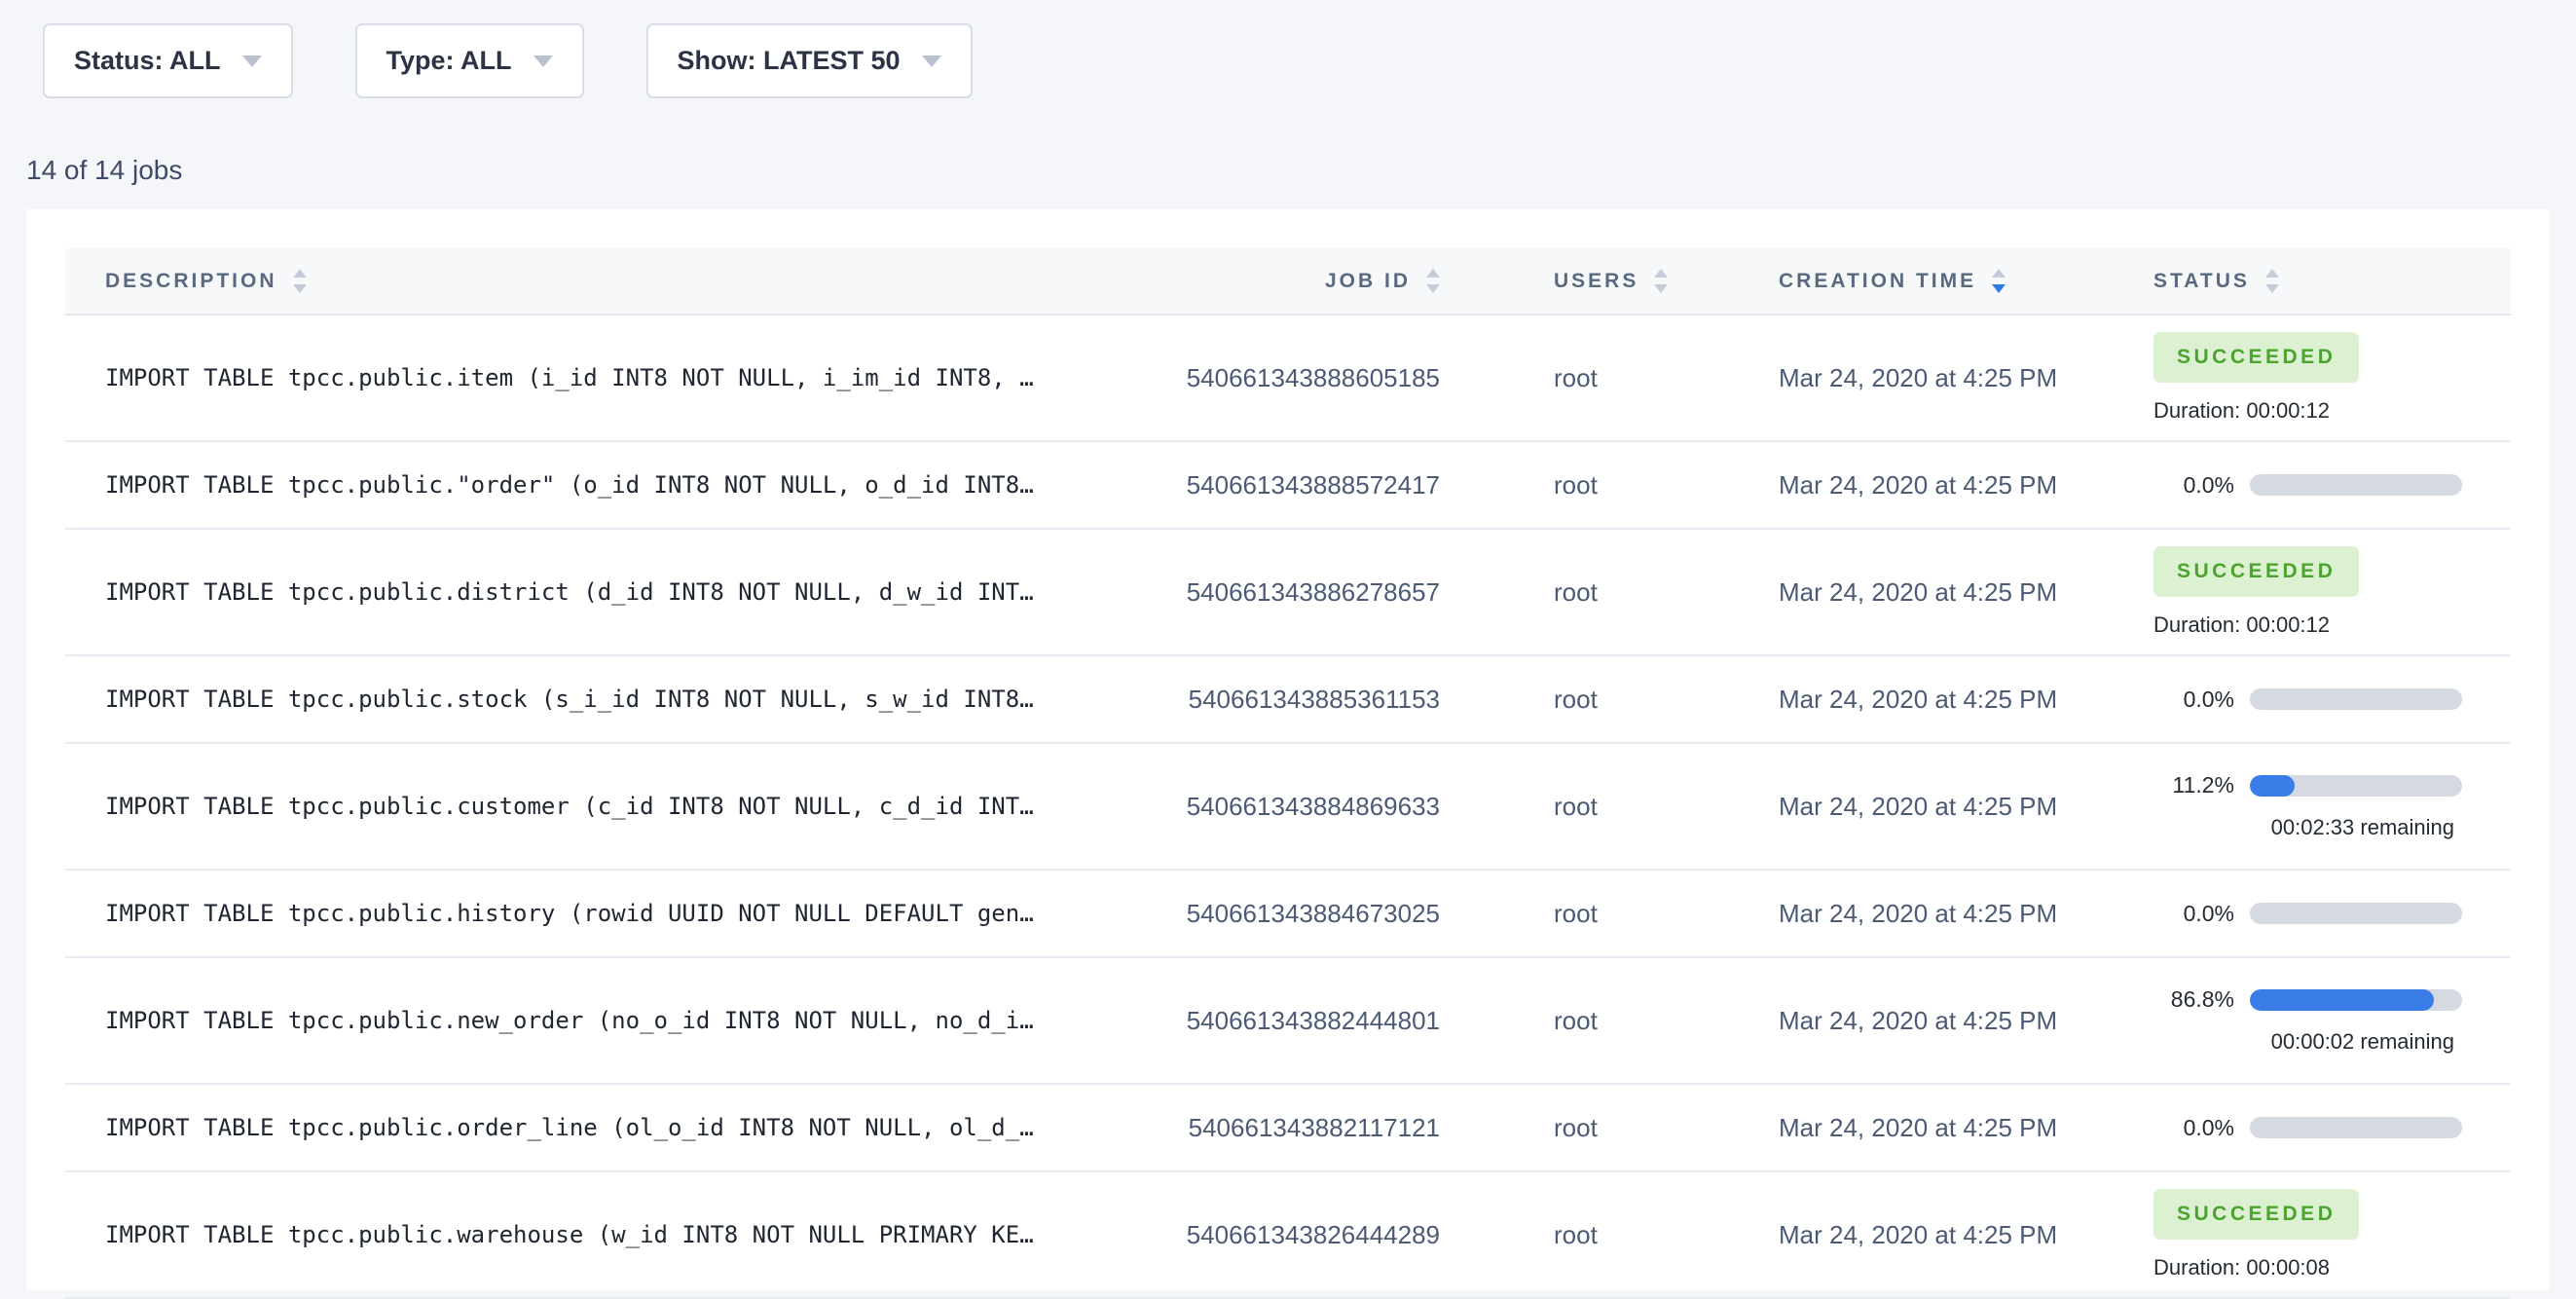 The height and width of the screenshot is (1299, 2576). I want to click on column-header-label: USERS, so click(1596, 281).